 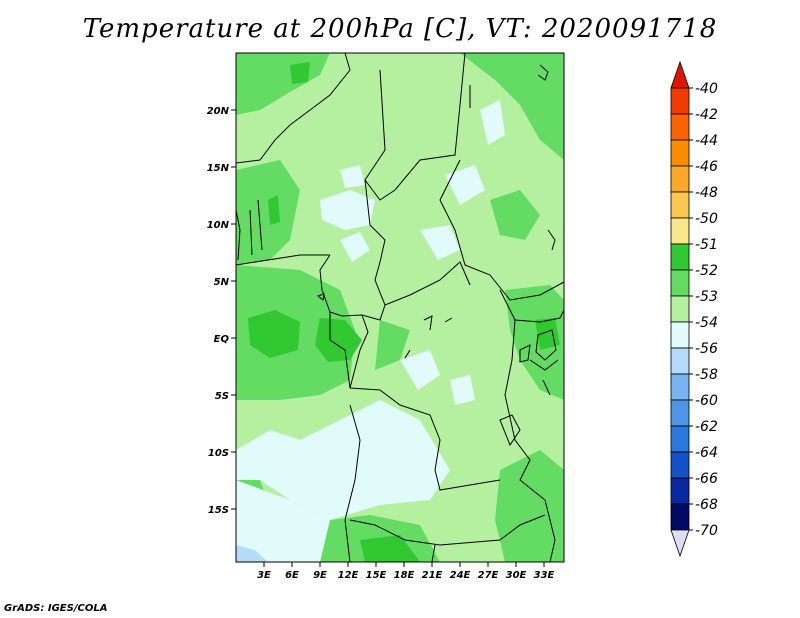 What do you see at coordinates (222, 339) in the screenshot?
I see `lat-label-eq: EQ` at bounding box center [222, 339].